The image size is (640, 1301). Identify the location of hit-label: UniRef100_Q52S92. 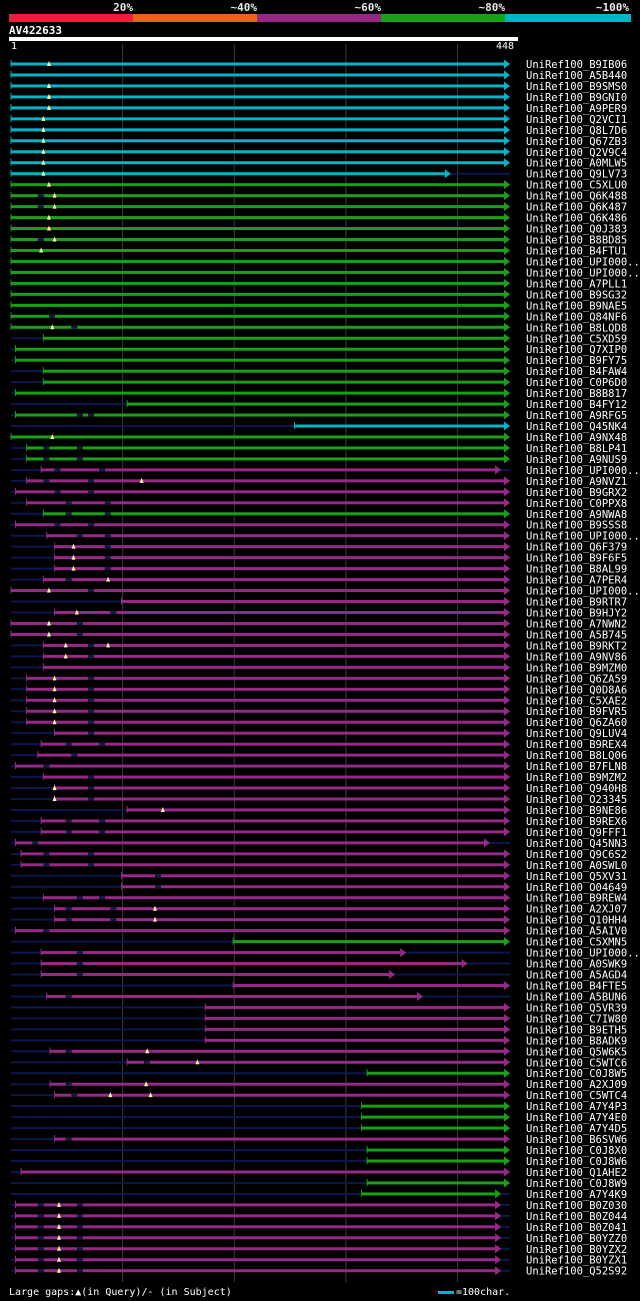
(576, 1272).